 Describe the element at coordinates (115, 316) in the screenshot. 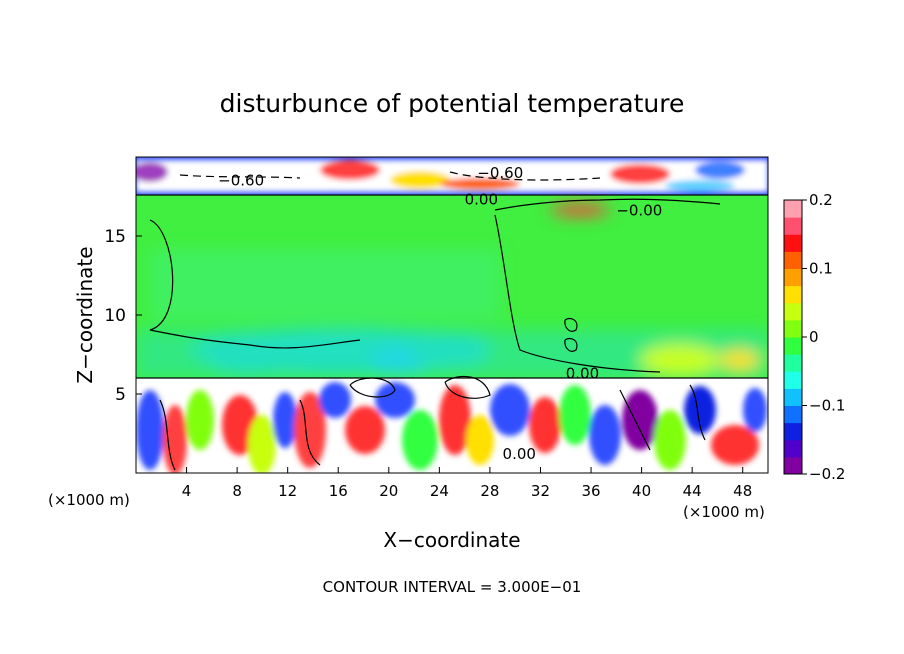

I see `y-tick-label: 10` at that location.